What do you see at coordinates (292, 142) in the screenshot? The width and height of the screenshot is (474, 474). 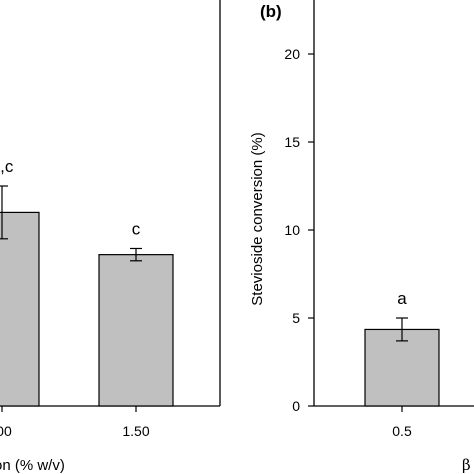 I see `y-tick-label: 15` at bounding box center [292, 142].